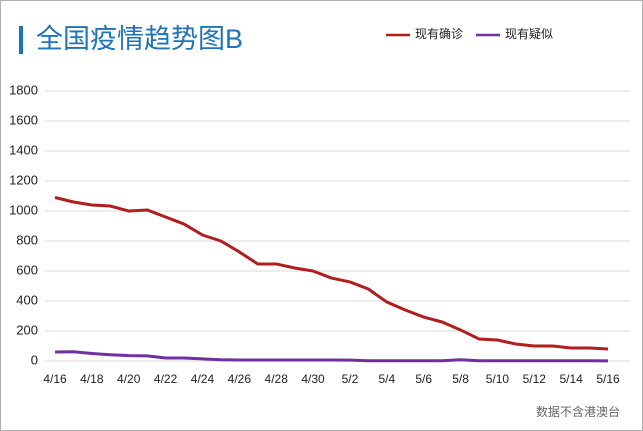 The width and height of the screenshot is (643, 431). What do you see at coordinates (34, 359) in the screenshot?
I see `y-tick-label: 0` at bounding box center [34, 359].